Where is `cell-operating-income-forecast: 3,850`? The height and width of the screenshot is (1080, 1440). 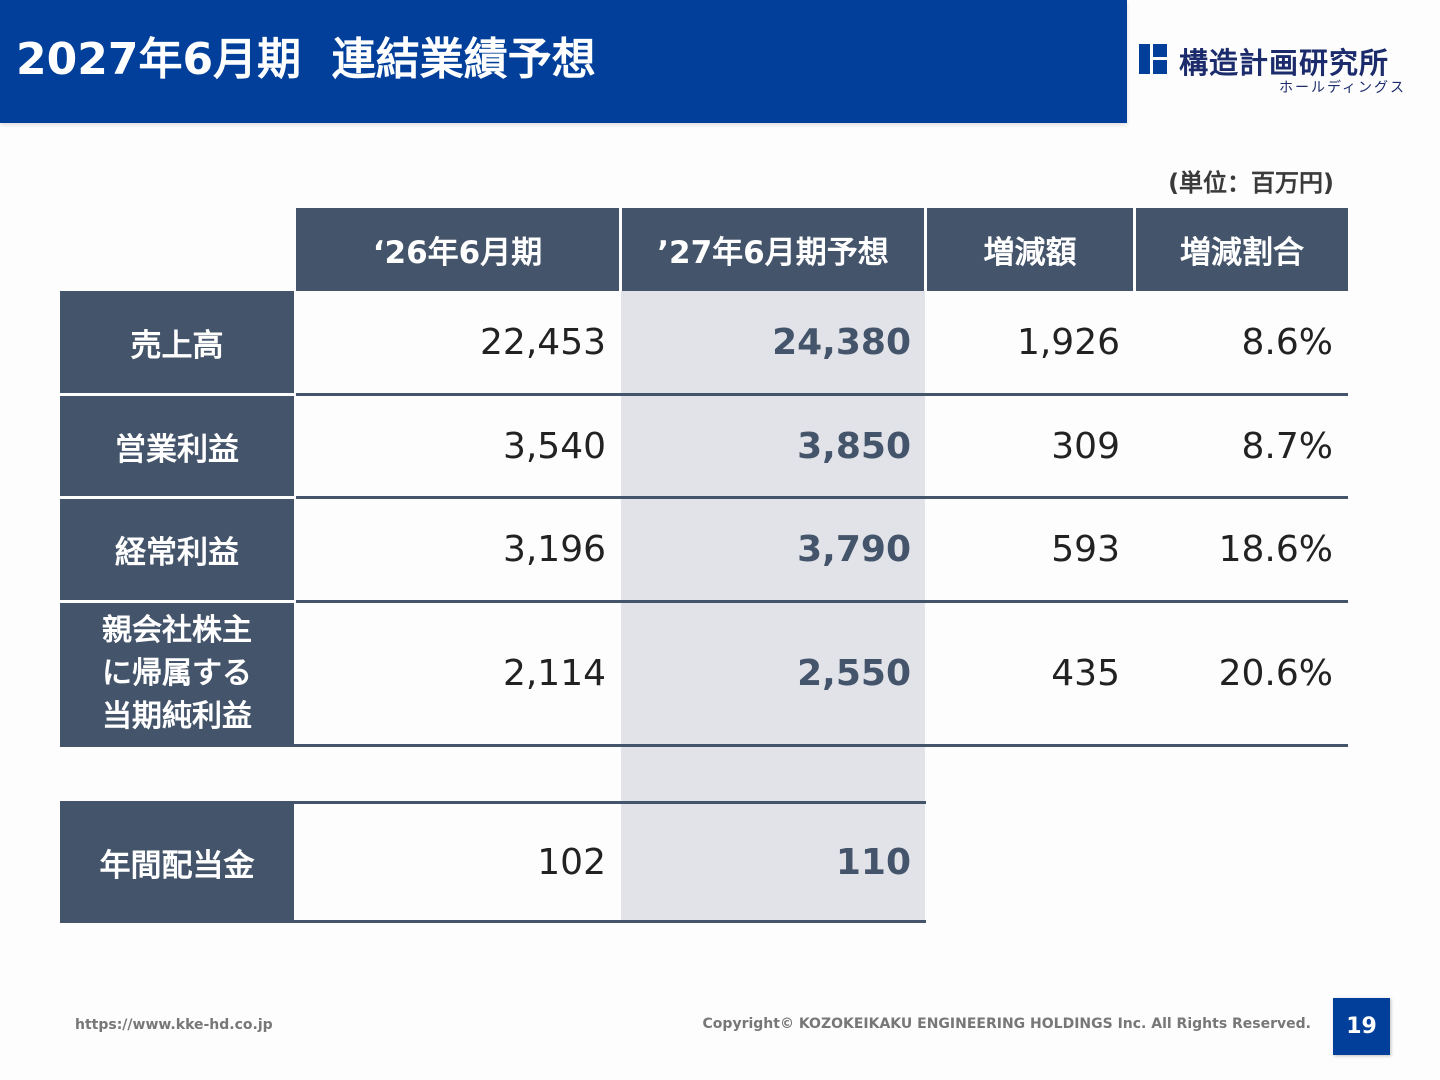 cell-operating-income-forecast: 3,850 is located at coordinates (854, 446).